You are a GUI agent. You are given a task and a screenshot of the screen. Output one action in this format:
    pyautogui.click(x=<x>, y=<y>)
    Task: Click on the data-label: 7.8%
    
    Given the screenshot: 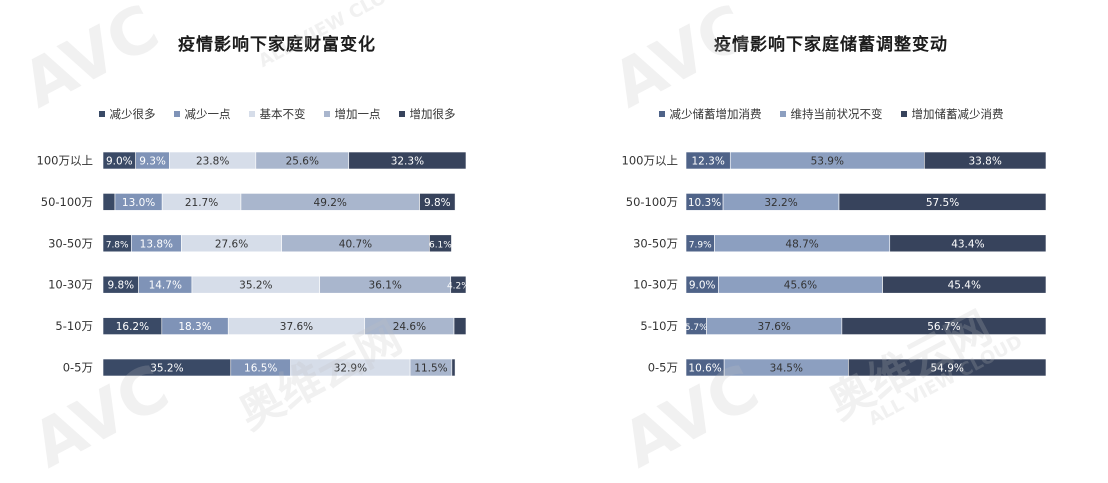 What is the action you would take?
    pyautogui.click(x=117, y=245)
    